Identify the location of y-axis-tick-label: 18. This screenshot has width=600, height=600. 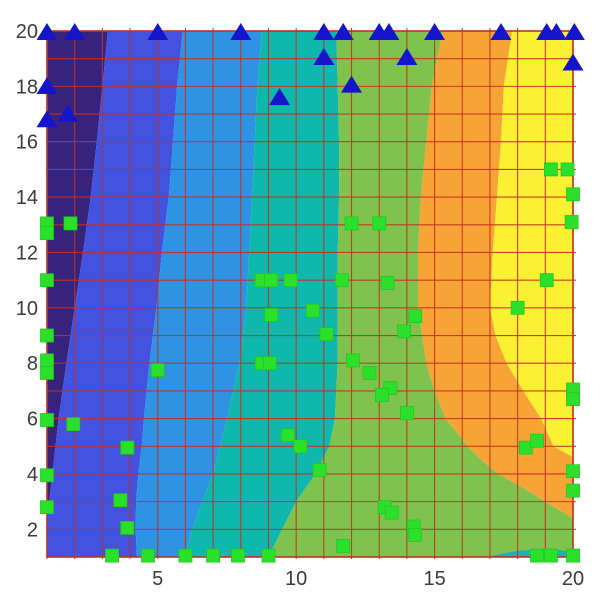
(27, 87).